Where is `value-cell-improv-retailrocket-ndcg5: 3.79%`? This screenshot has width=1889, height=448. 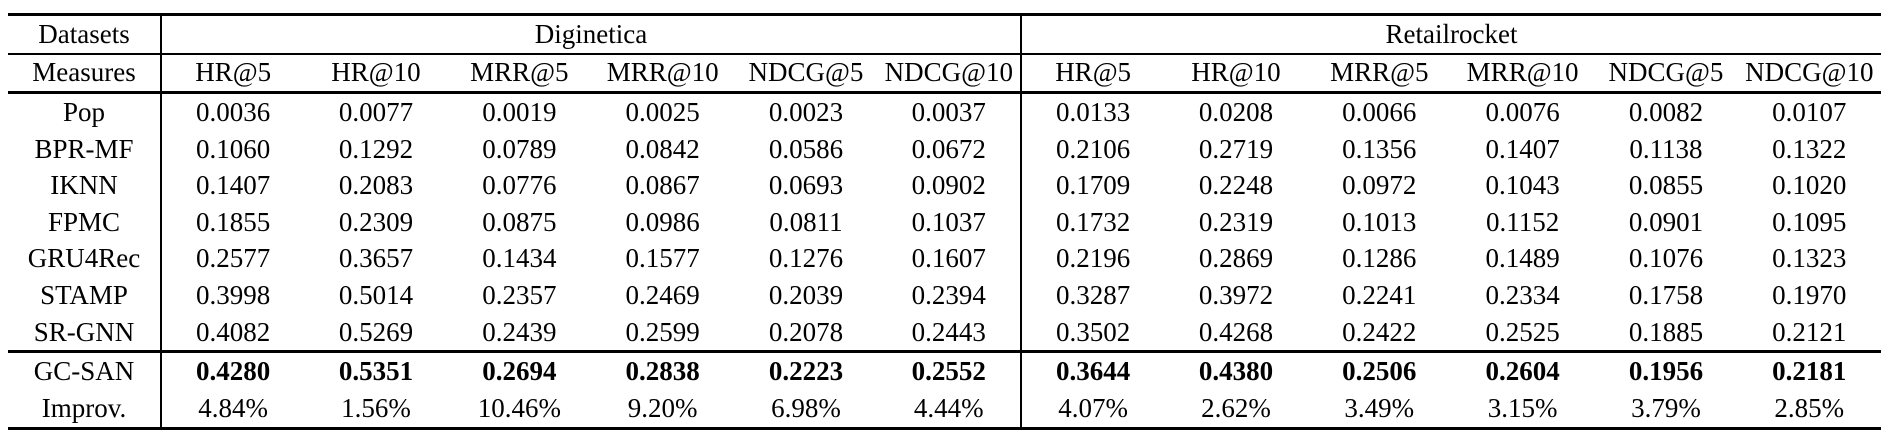 value-cell-improv-retailrocket-ndcg5: 3.79% is located at coordinates (1666, 407).